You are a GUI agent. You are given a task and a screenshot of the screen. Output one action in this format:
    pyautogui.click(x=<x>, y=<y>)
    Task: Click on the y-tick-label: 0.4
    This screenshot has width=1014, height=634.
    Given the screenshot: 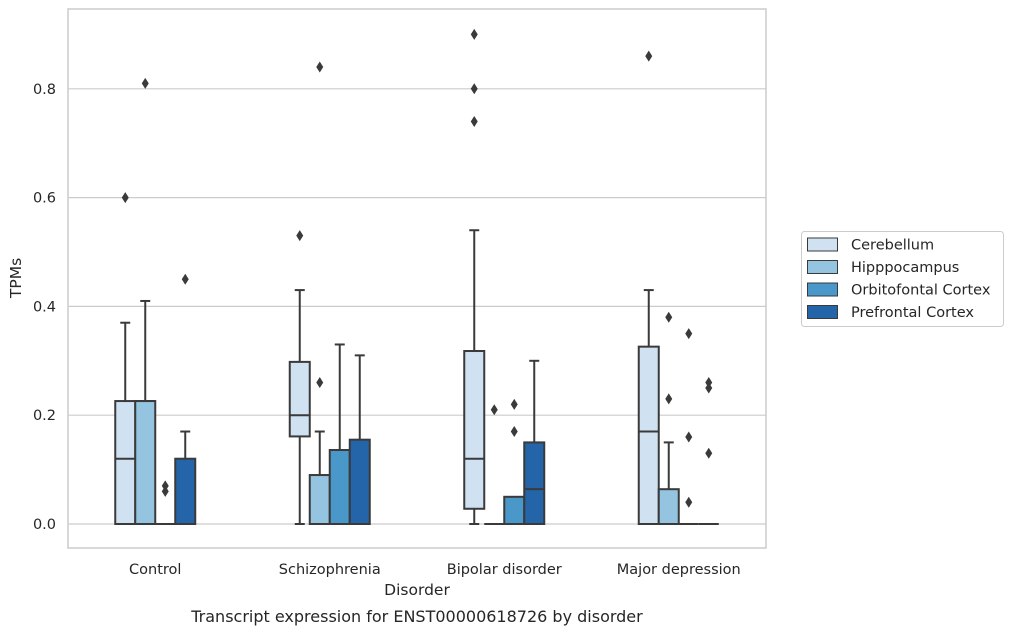 What is the action you would take?
    pyautogui.click(x=44, y=307)
    